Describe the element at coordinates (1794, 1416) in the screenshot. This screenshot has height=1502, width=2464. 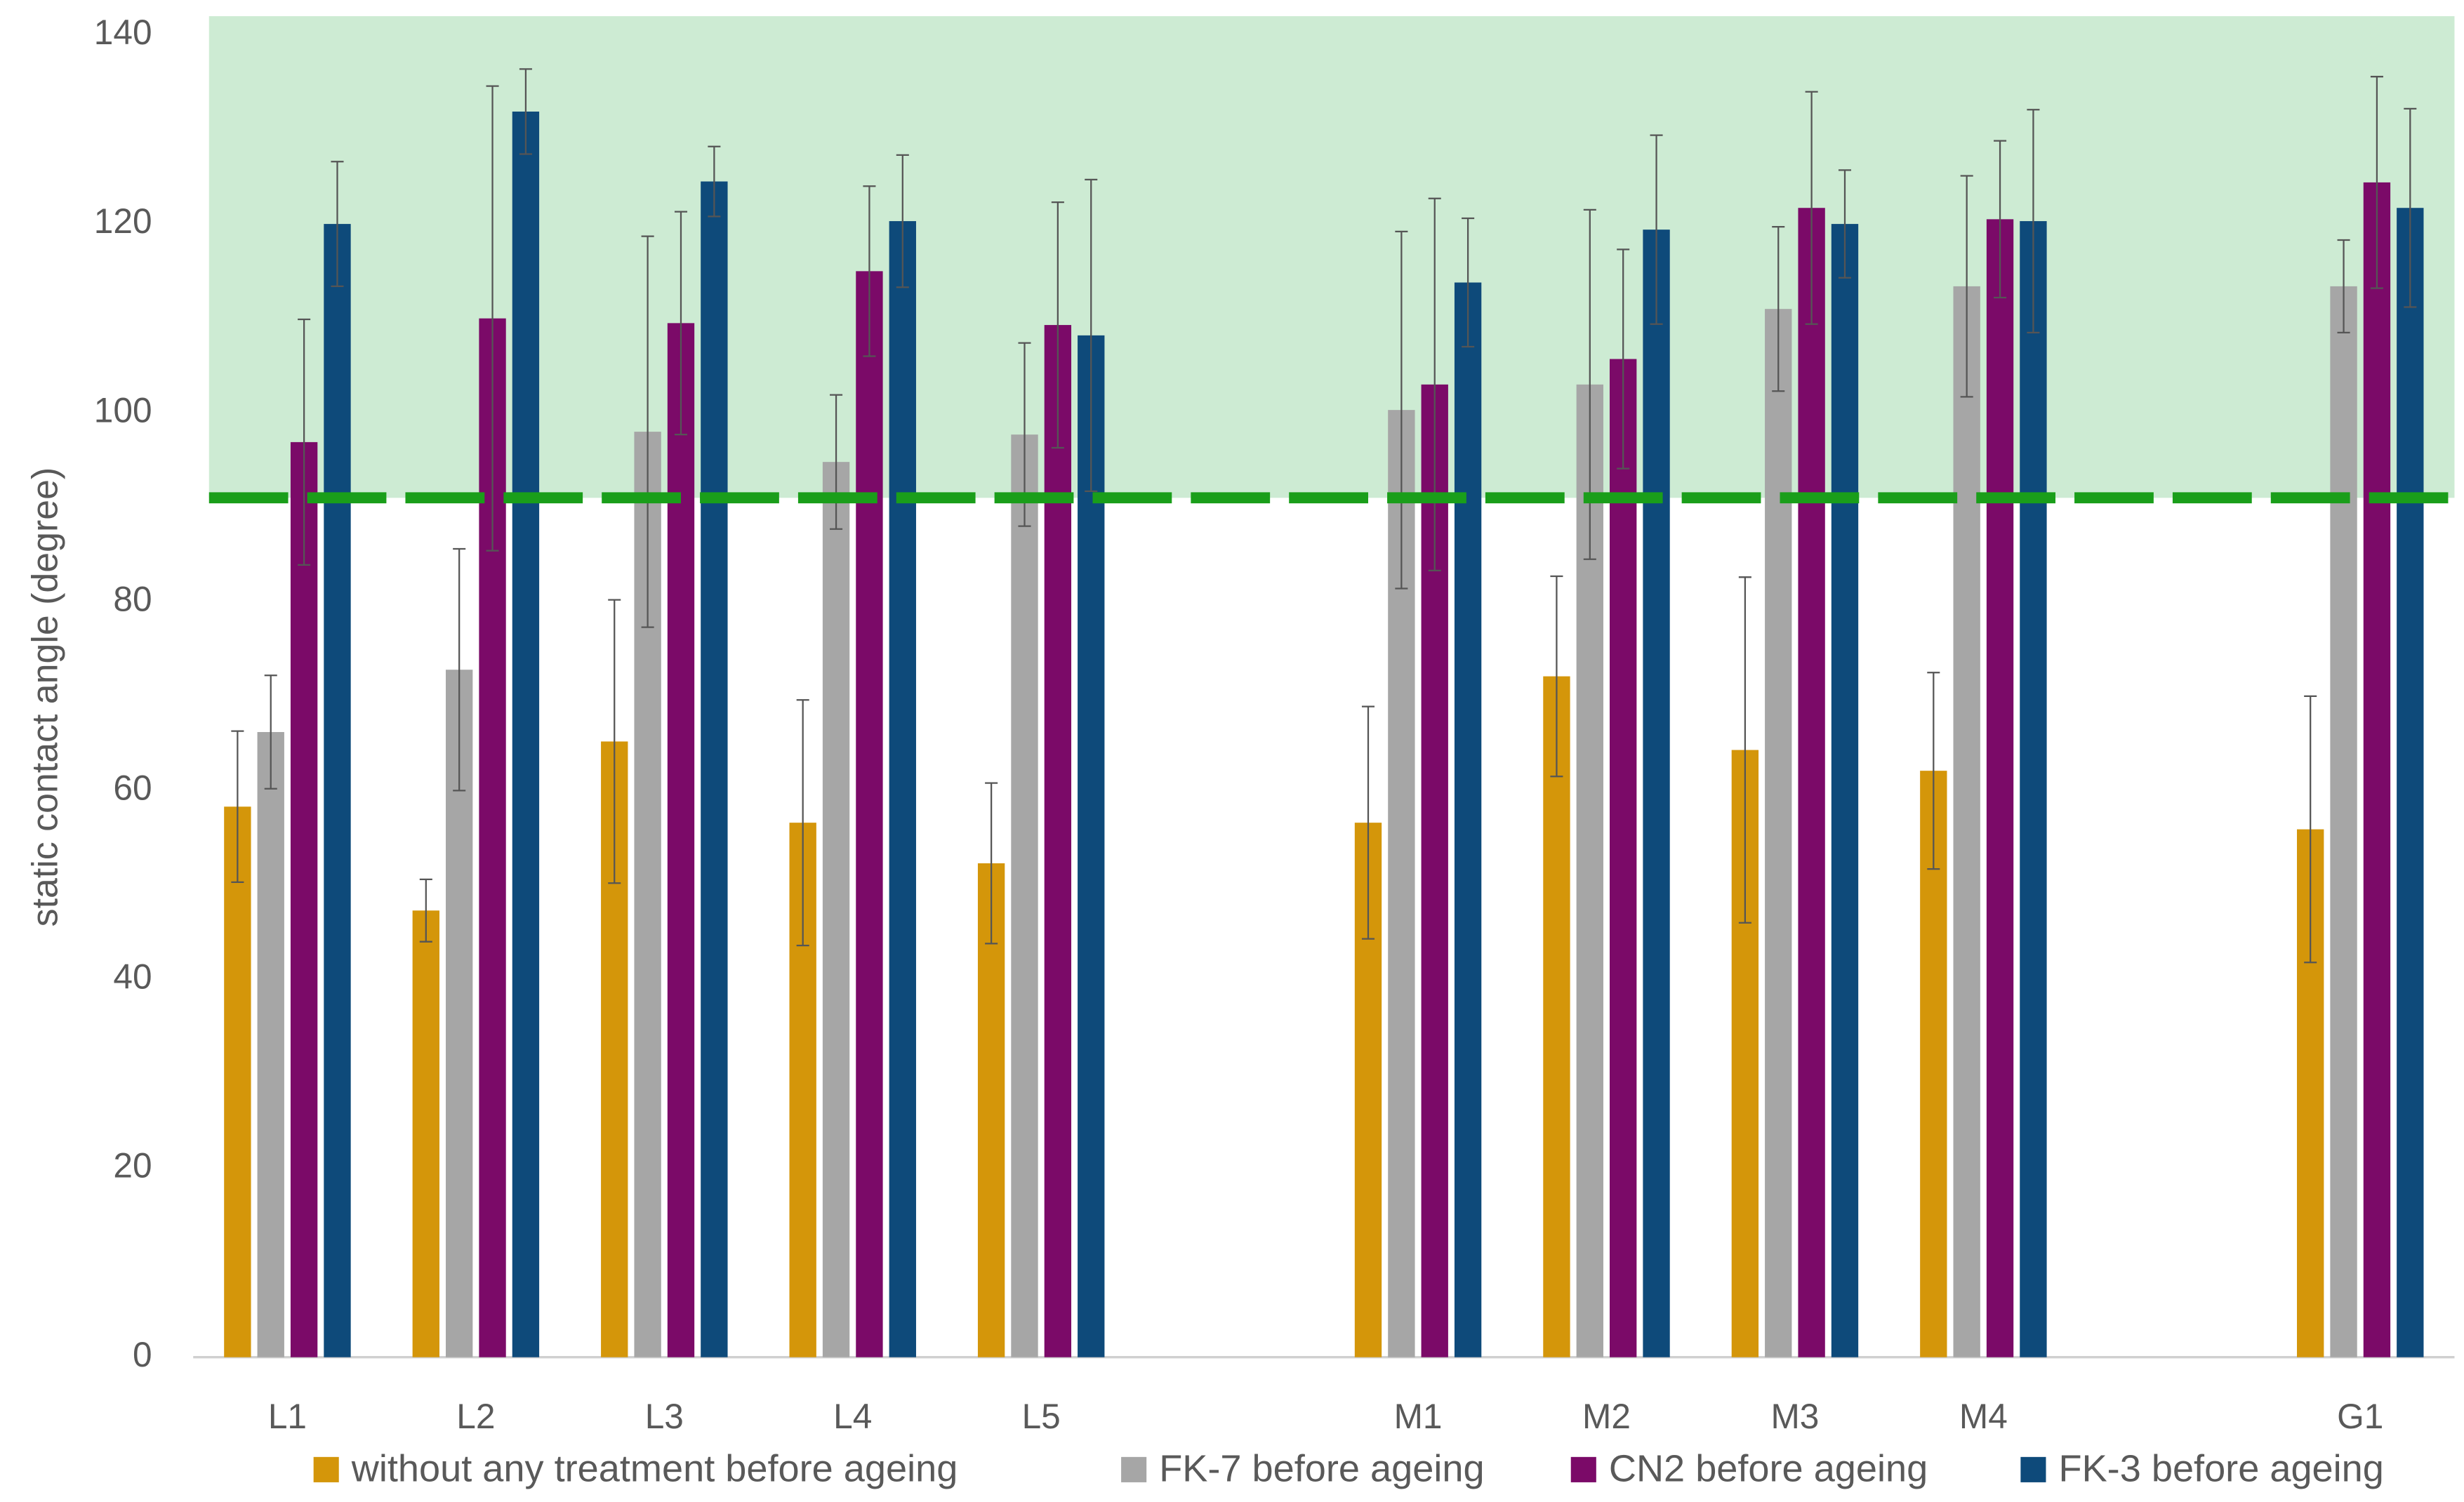
I see `x-tick-label: M3` at that location.